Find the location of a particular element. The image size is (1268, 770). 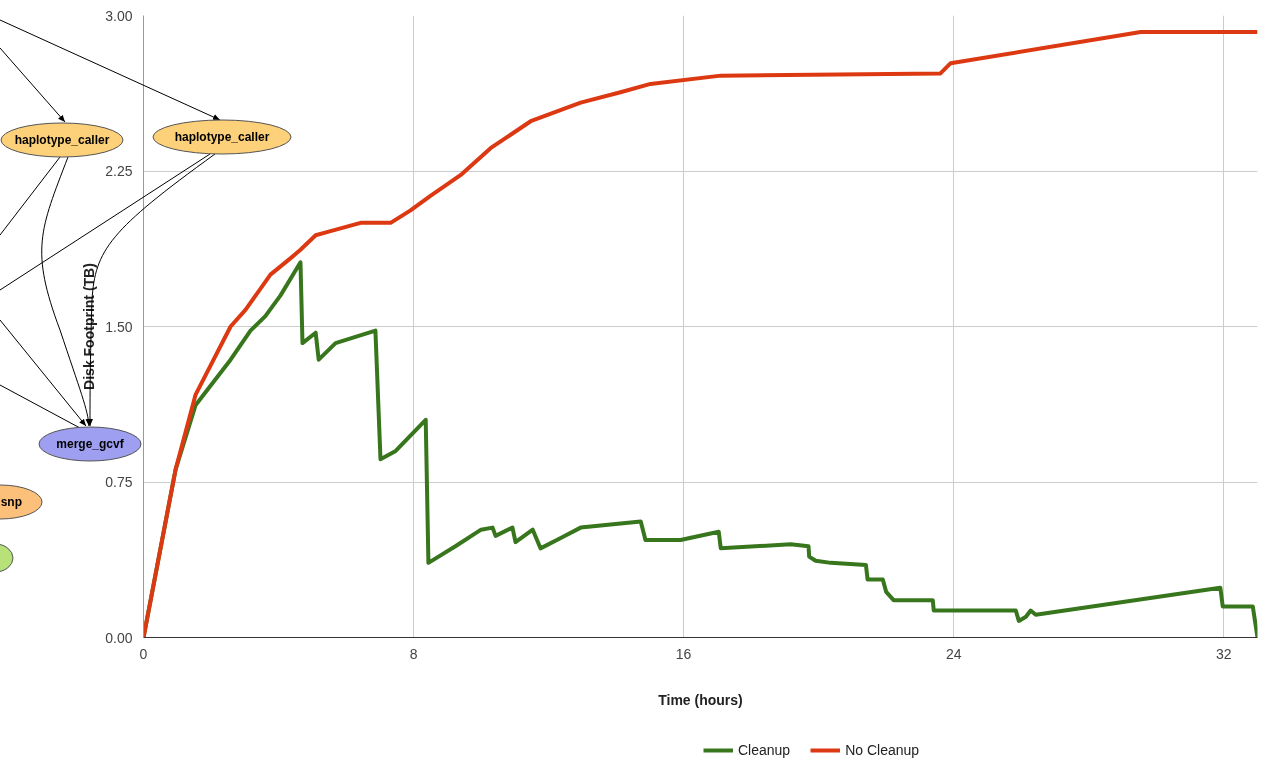

x-tick-label: 8 is located at coordinates (413, 653).